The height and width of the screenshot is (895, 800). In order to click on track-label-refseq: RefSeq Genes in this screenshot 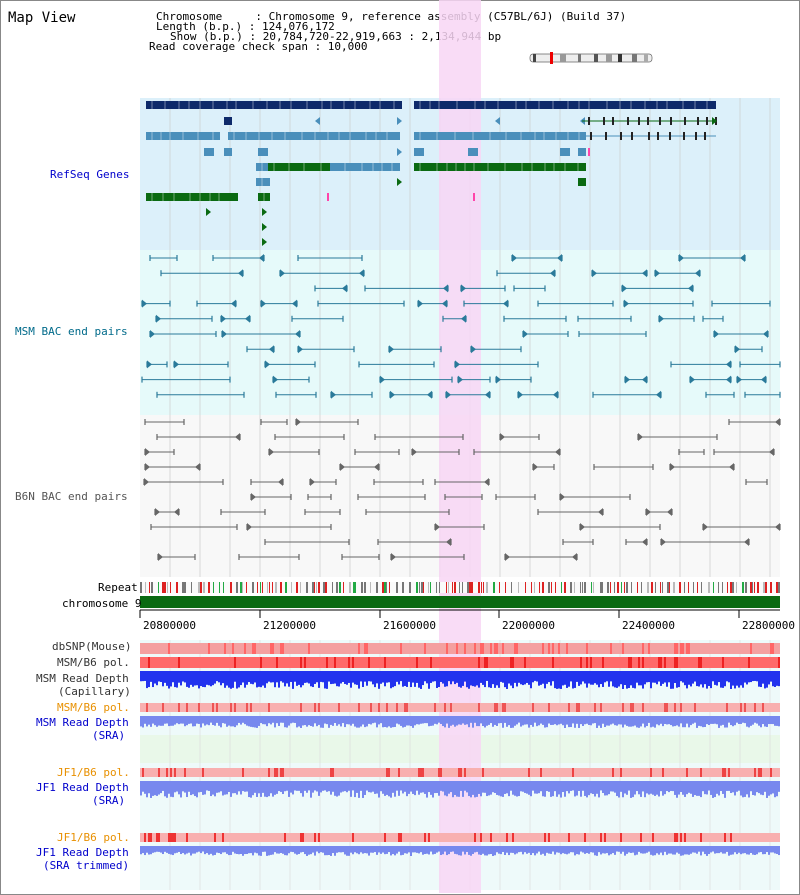, I will do `click(90, 174)`.